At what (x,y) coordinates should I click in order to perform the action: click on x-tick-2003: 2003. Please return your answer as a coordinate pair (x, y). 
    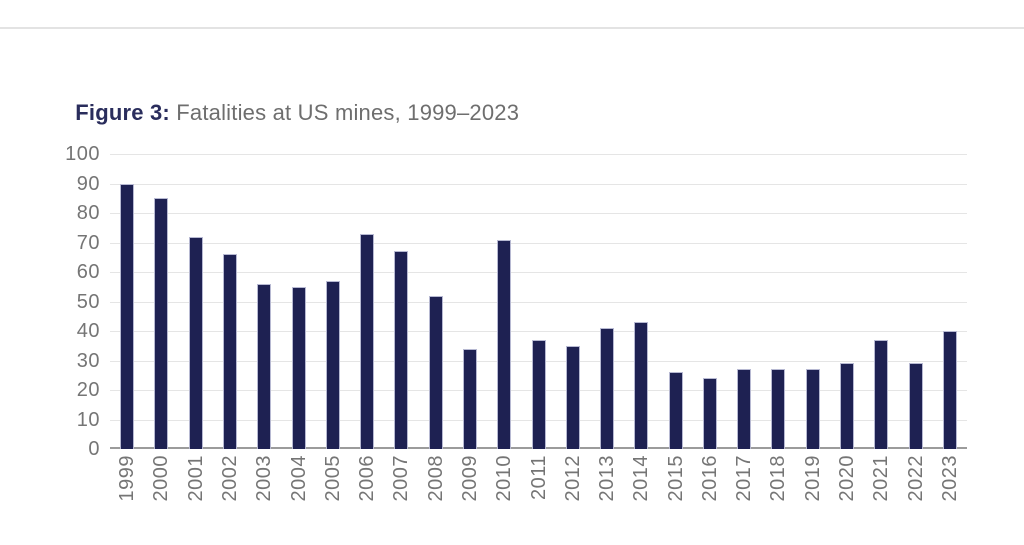
    Looking at the image, I should click on (264, 478).